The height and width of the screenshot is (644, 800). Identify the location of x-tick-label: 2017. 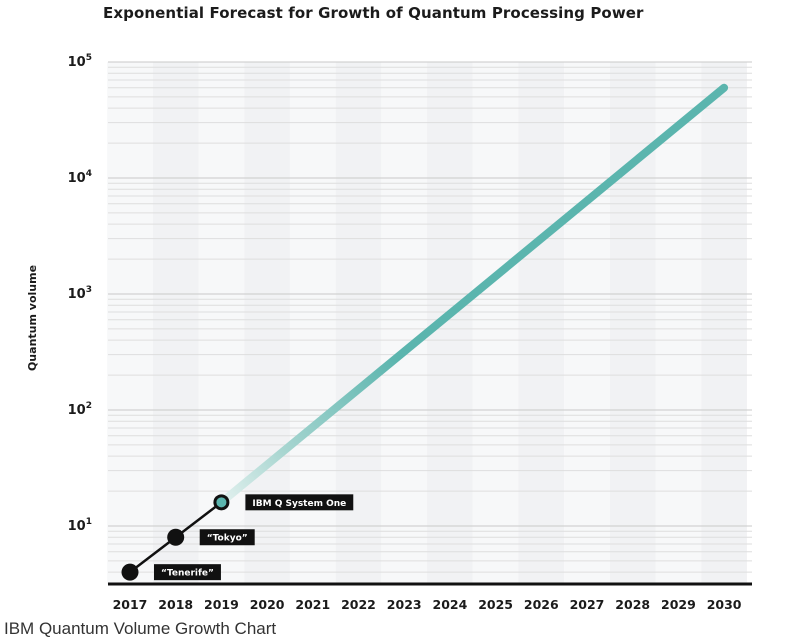
(130, 604).